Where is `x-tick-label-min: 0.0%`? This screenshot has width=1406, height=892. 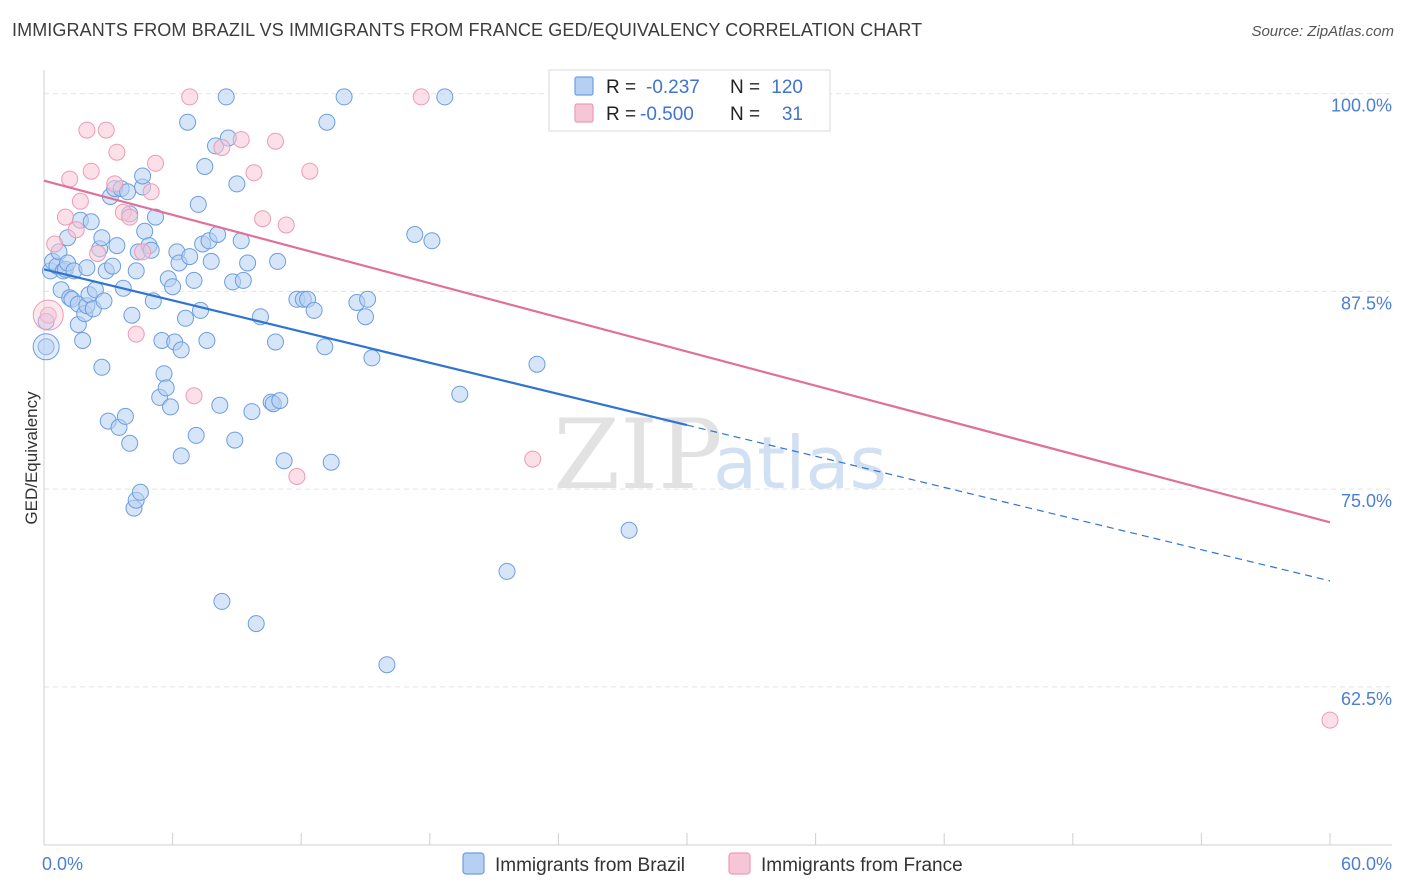
x-tick-label-min: 0.0% is located at coordinates (62, 864).